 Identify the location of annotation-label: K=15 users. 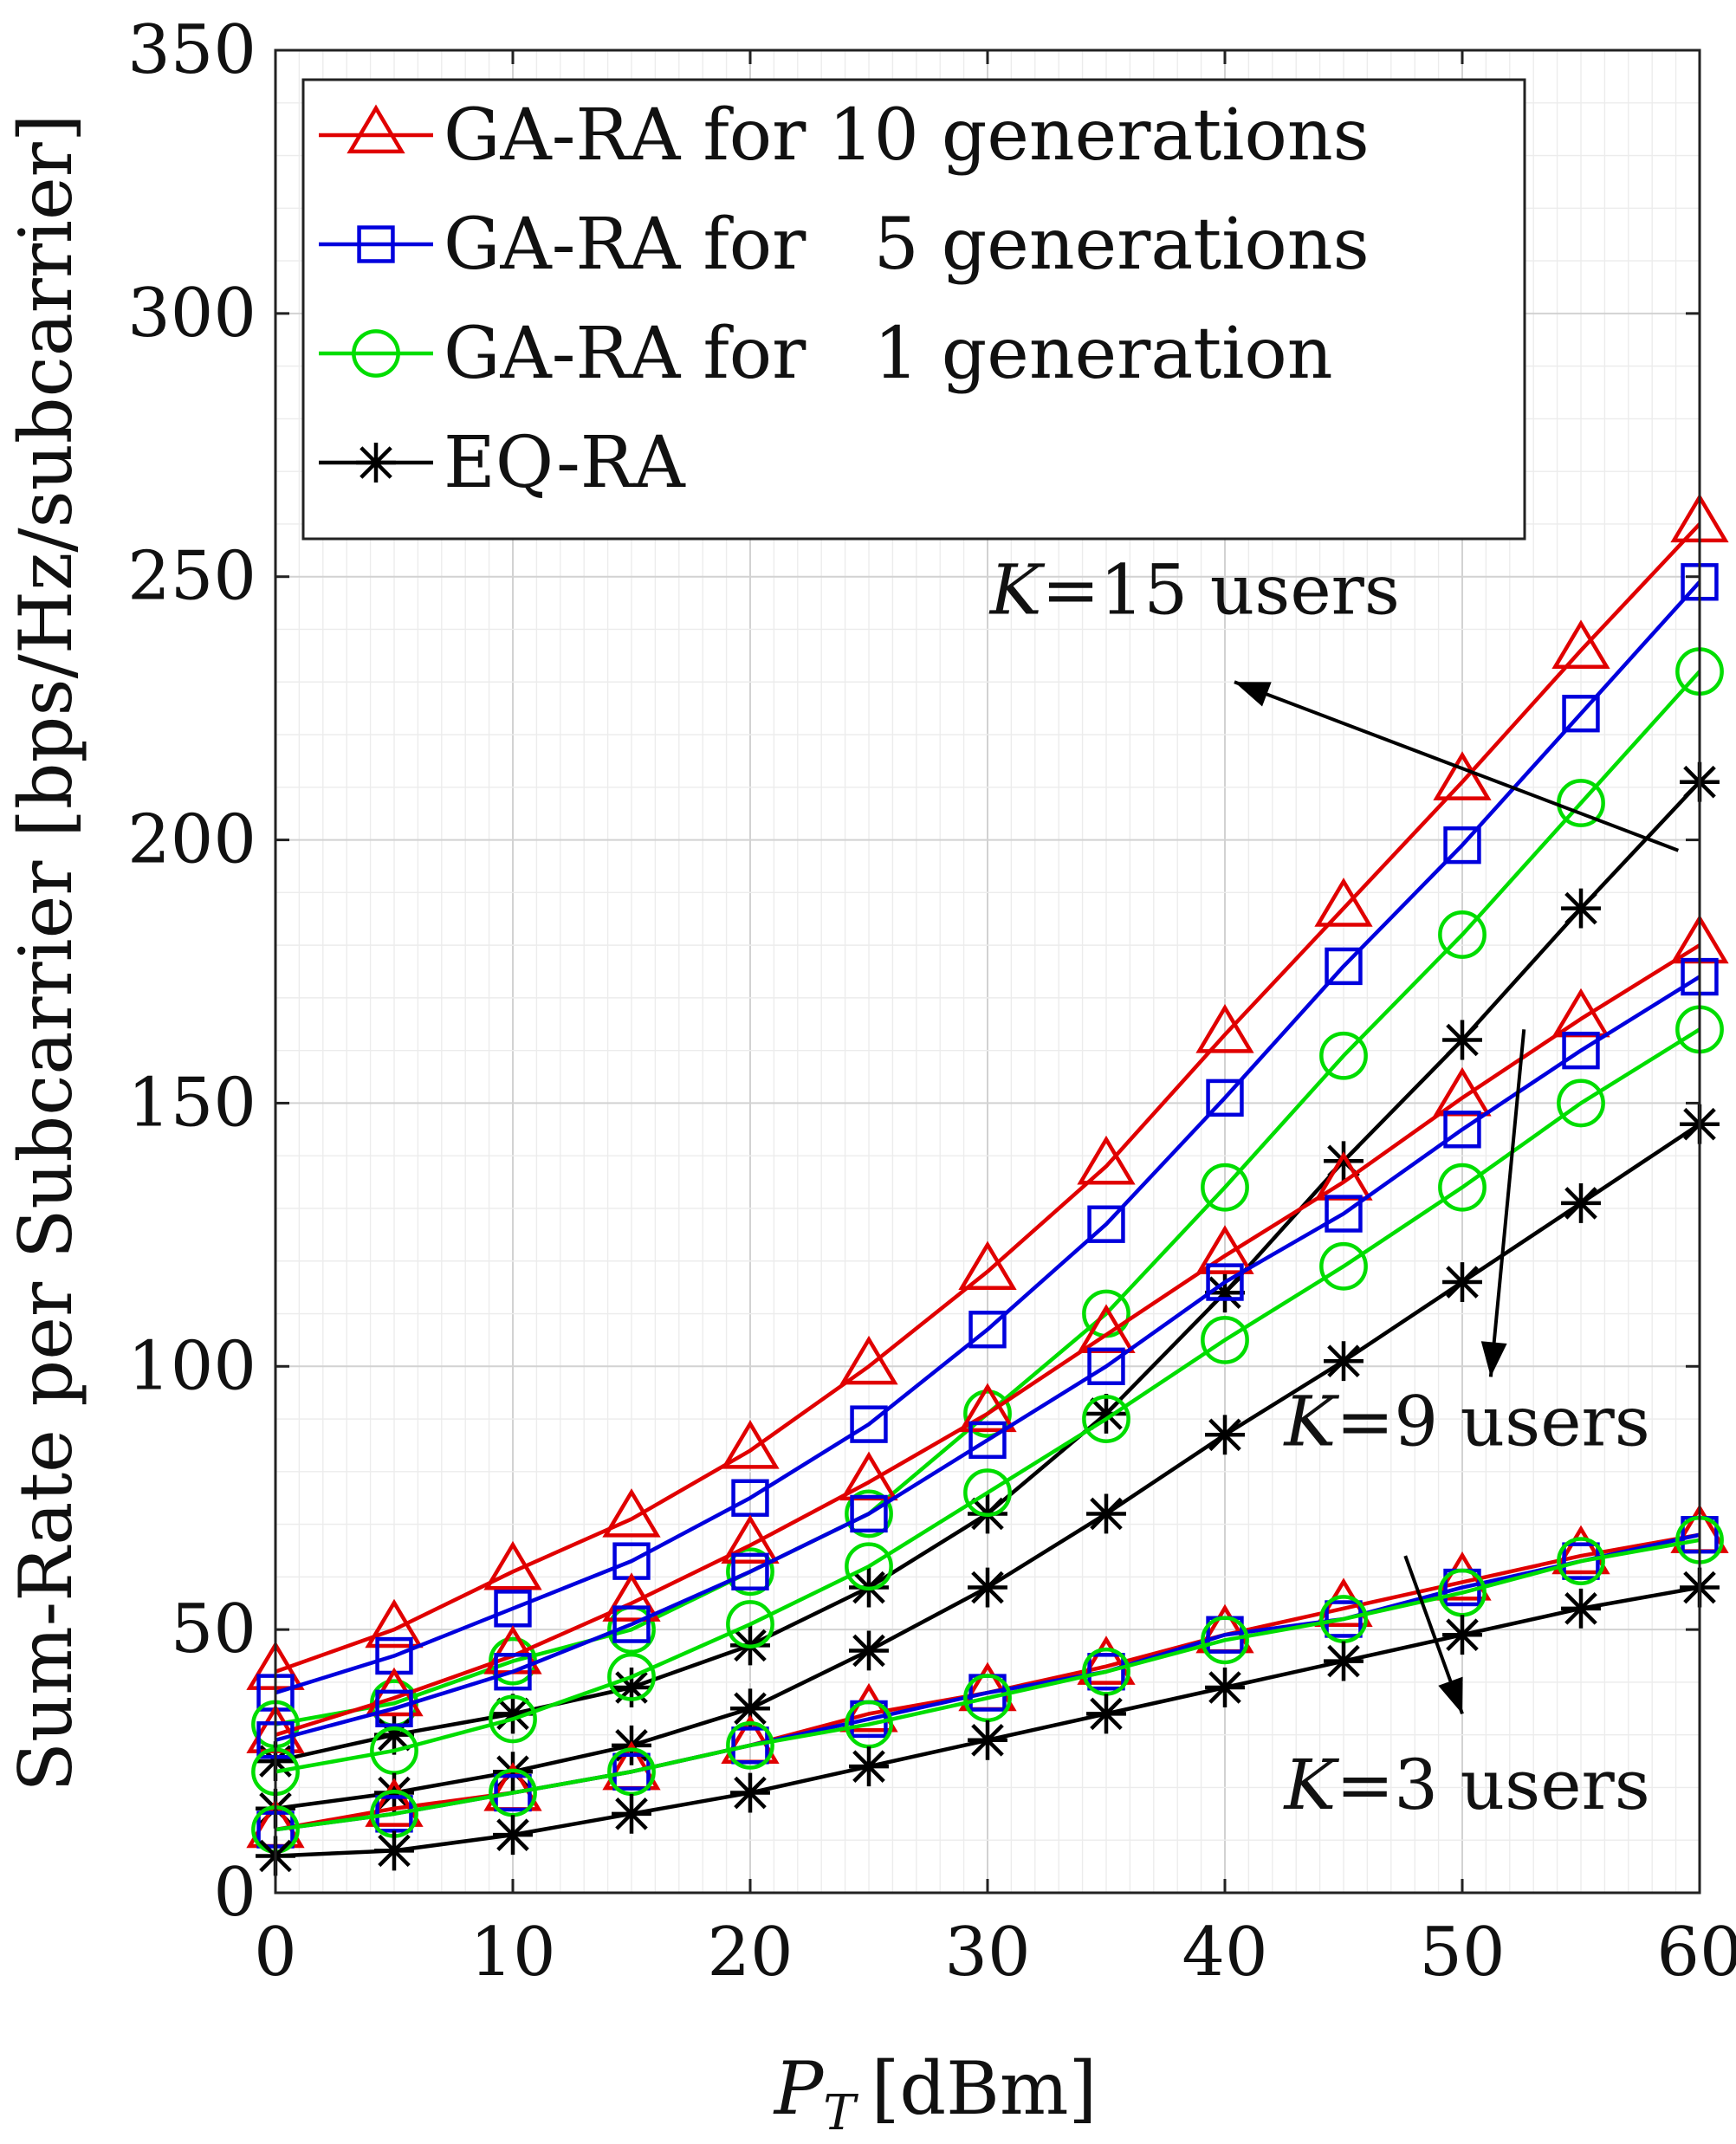
(1194, 589).